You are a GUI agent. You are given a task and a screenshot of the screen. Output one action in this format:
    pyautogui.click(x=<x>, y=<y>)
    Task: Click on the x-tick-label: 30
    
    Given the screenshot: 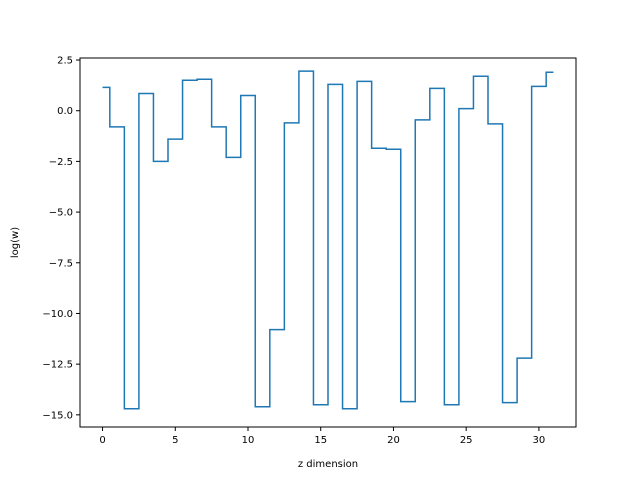 What is the action you would take?
    pyautogui.click(x=539, y=440)
    